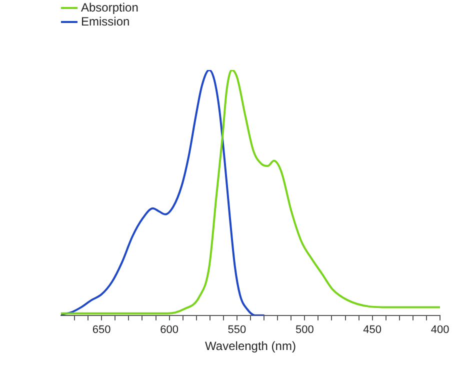 The height and width of the screenshot is (370, 470). What do you see at coordinates (109, 7) in the screenshot?
I see `legend-label: Absorption` at bounding box center [109, 7].